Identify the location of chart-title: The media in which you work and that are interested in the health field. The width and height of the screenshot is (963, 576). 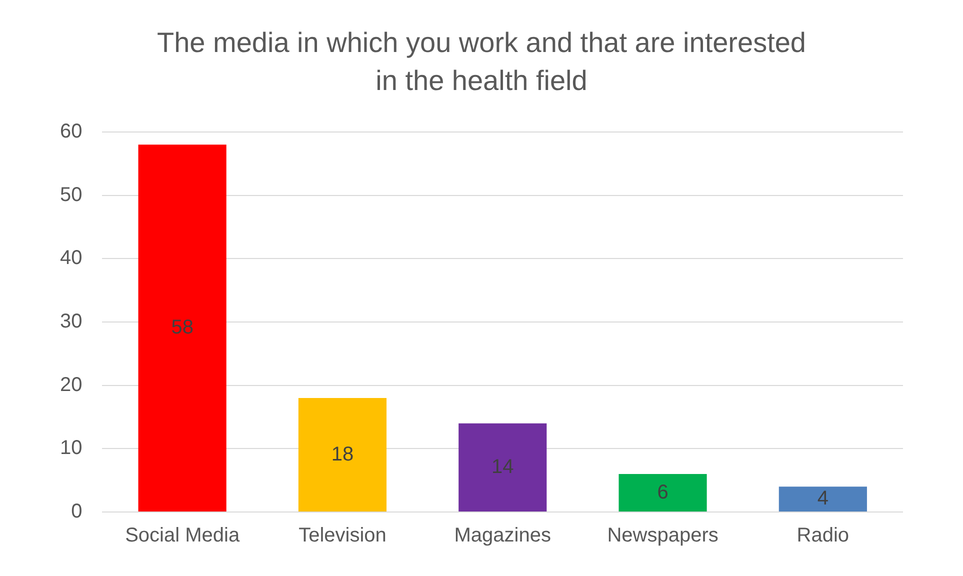
(482, 62).